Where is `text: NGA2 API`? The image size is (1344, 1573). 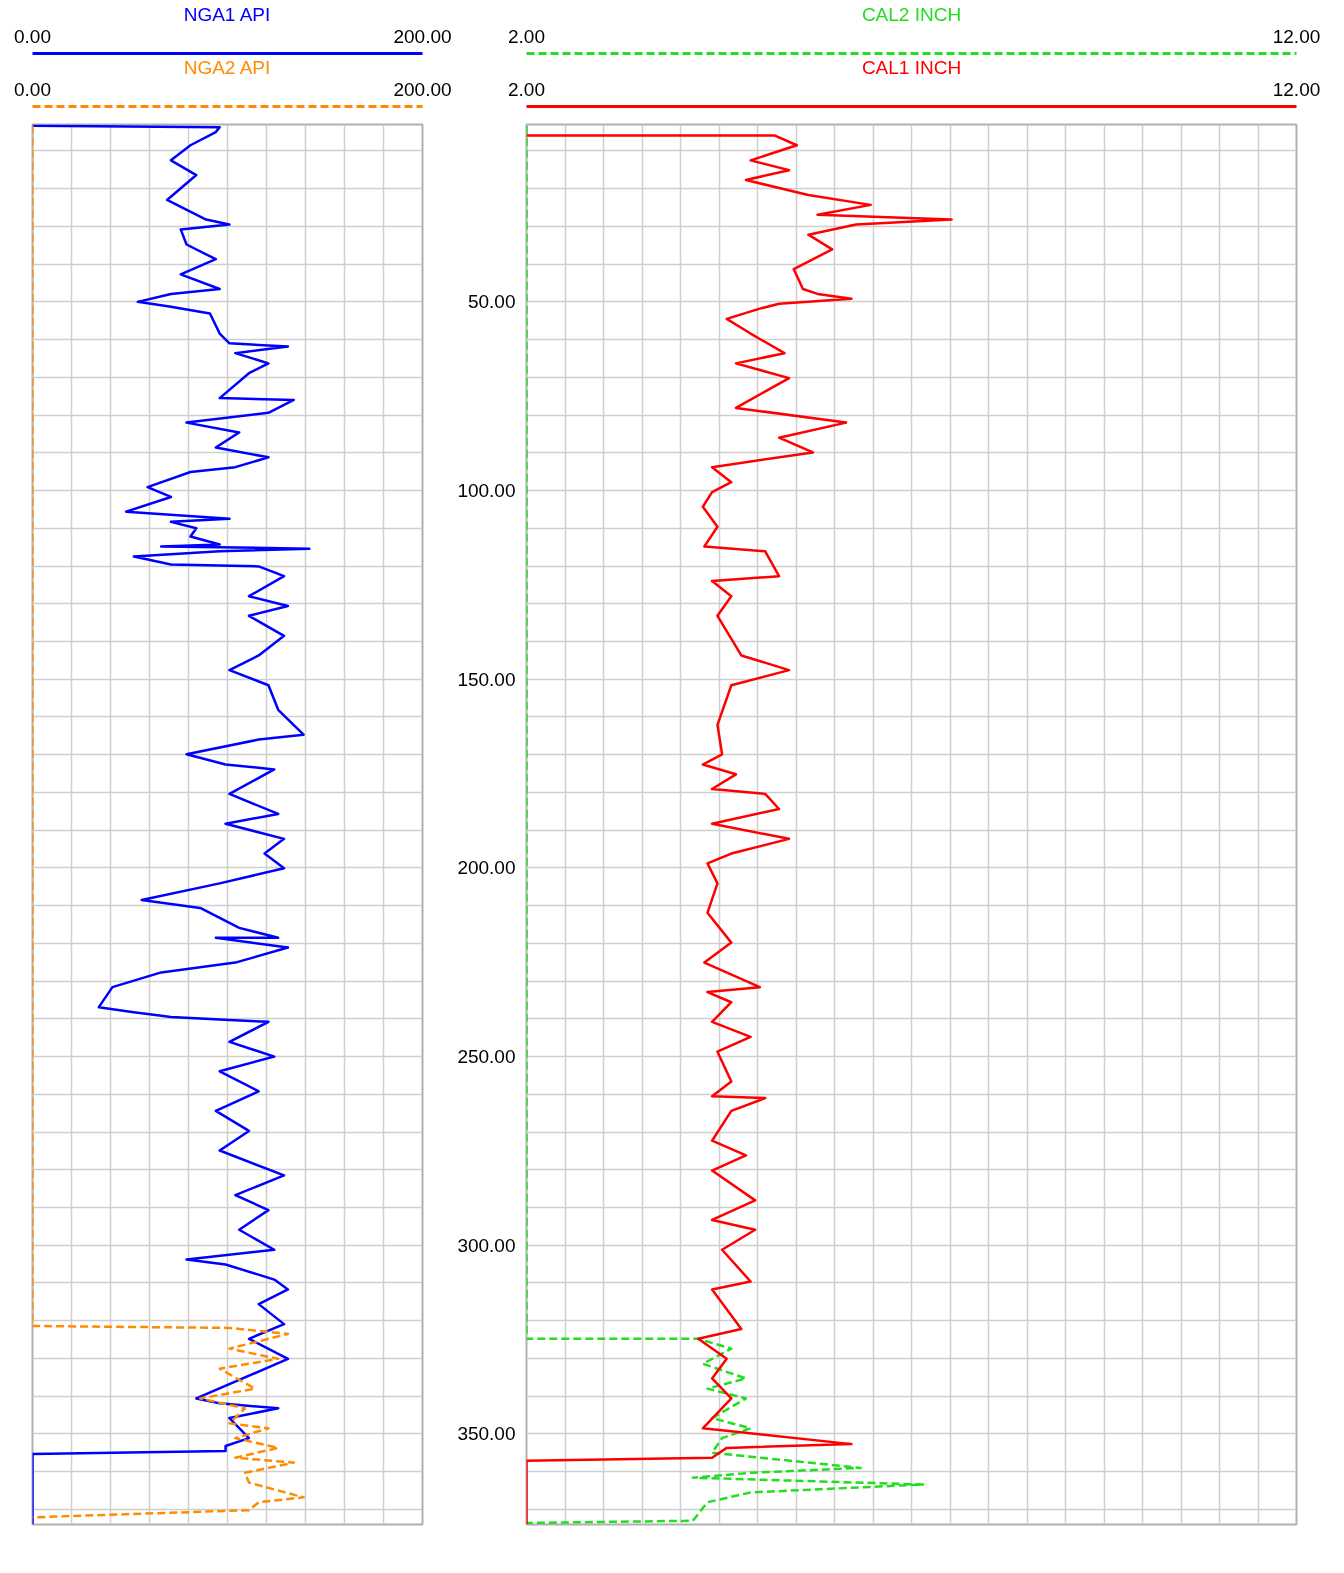 text: NGA2 API is located at coordinates (227, 67).